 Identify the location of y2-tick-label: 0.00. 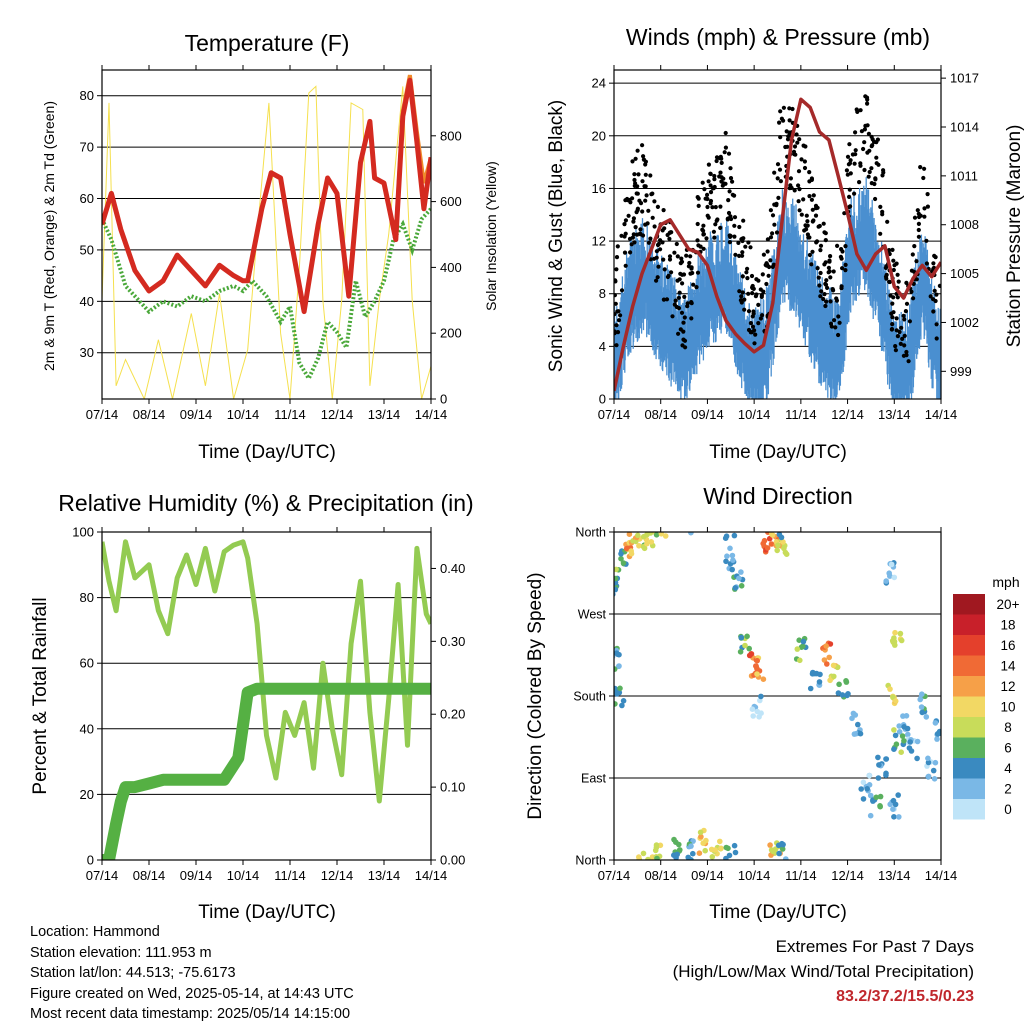
(452, 860).